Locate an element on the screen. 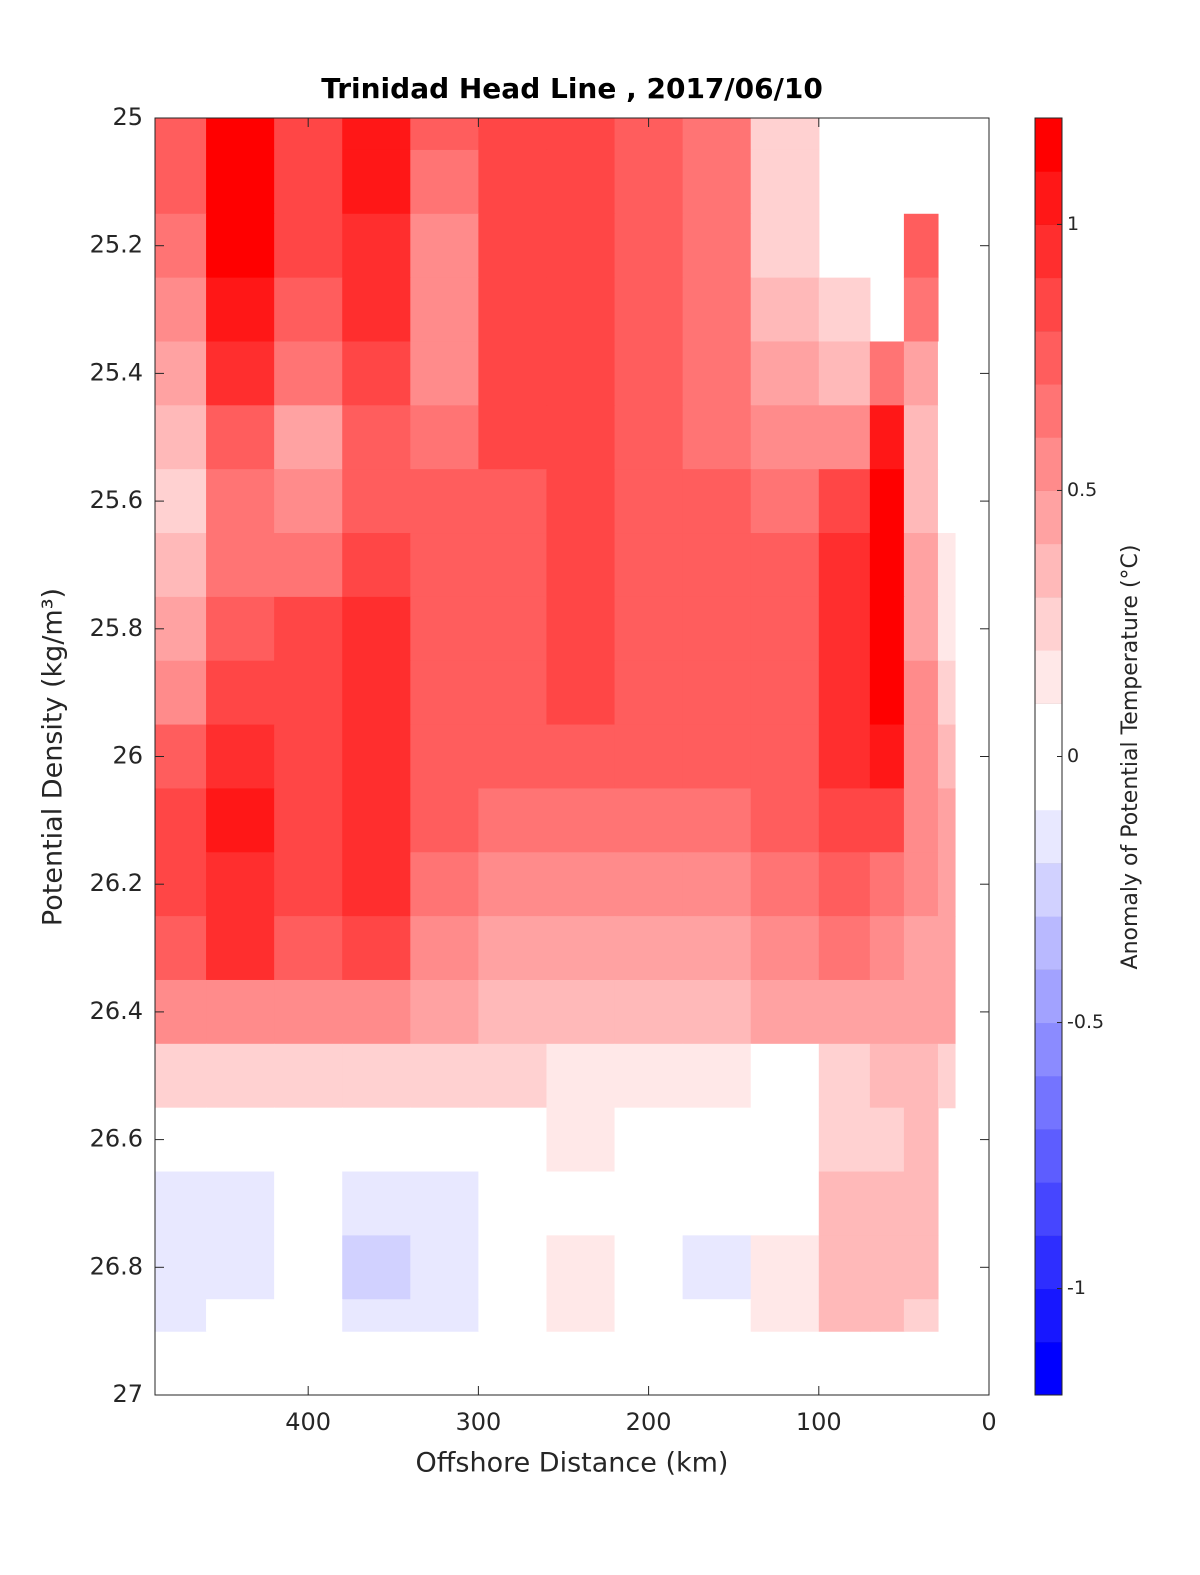  x-tick-label: 400 is located at coordinates (308, 1422).